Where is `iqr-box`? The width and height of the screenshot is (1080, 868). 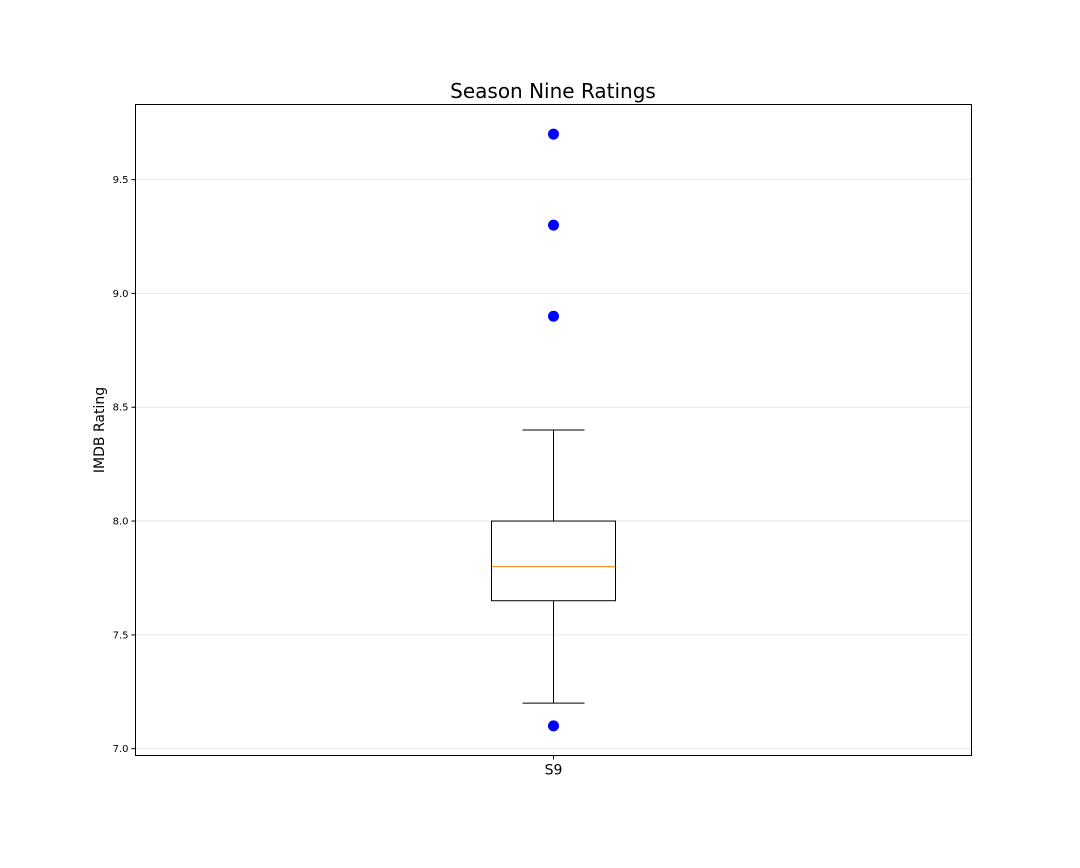 iqr-box is located at coordinates (553, 561).